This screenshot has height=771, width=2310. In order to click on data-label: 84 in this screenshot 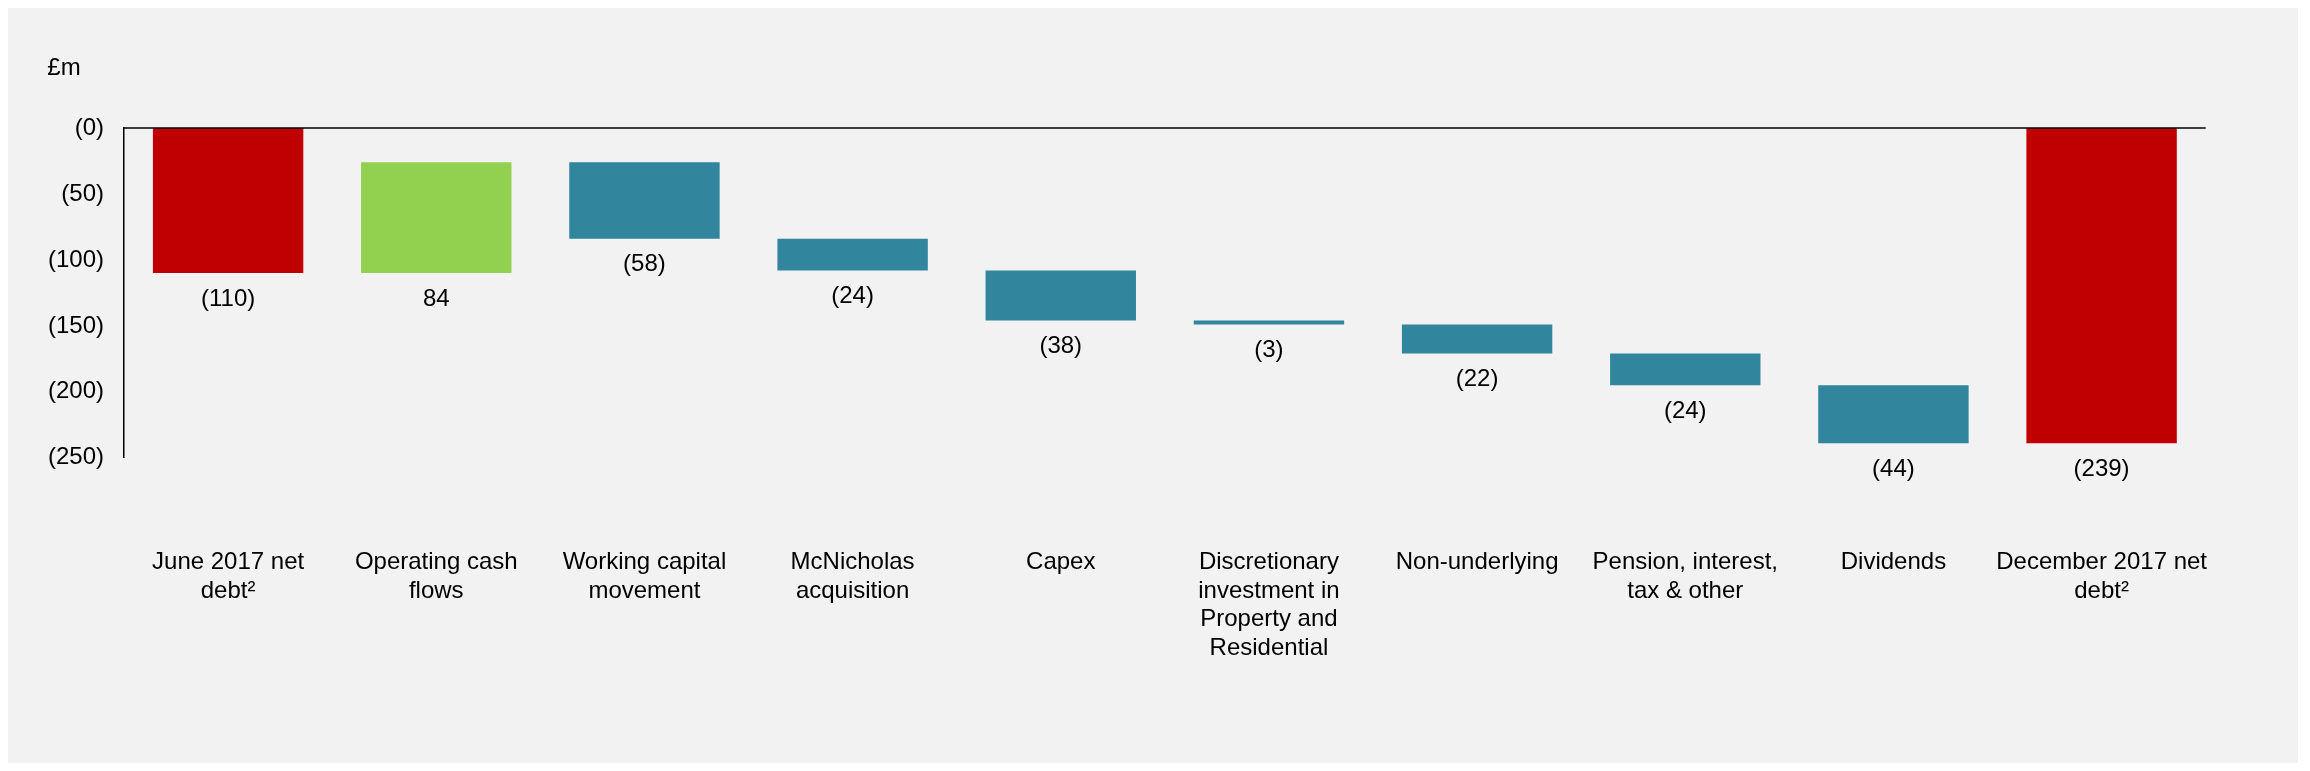, I will do `click(436, 297)`.